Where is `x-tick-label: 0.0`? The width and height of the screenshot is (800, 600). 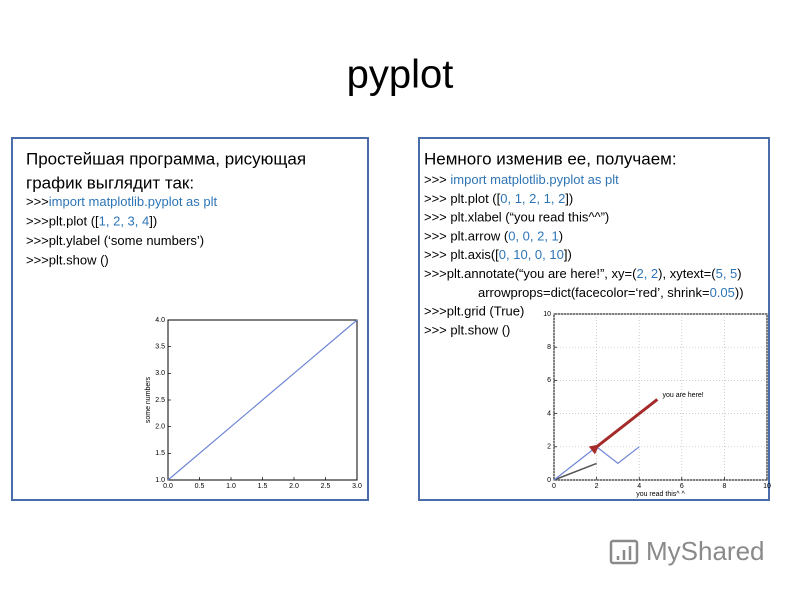 x-tick-label: 0.0 is located at coordinates (168, 486).